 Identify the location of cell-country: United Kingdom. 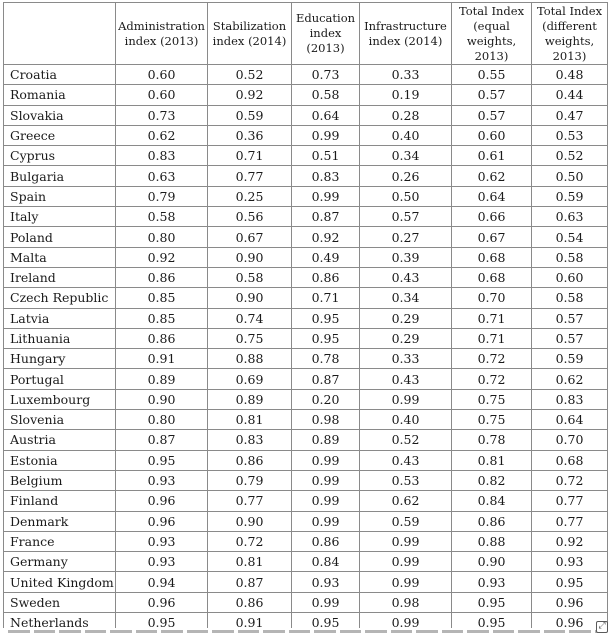
(59, 582).